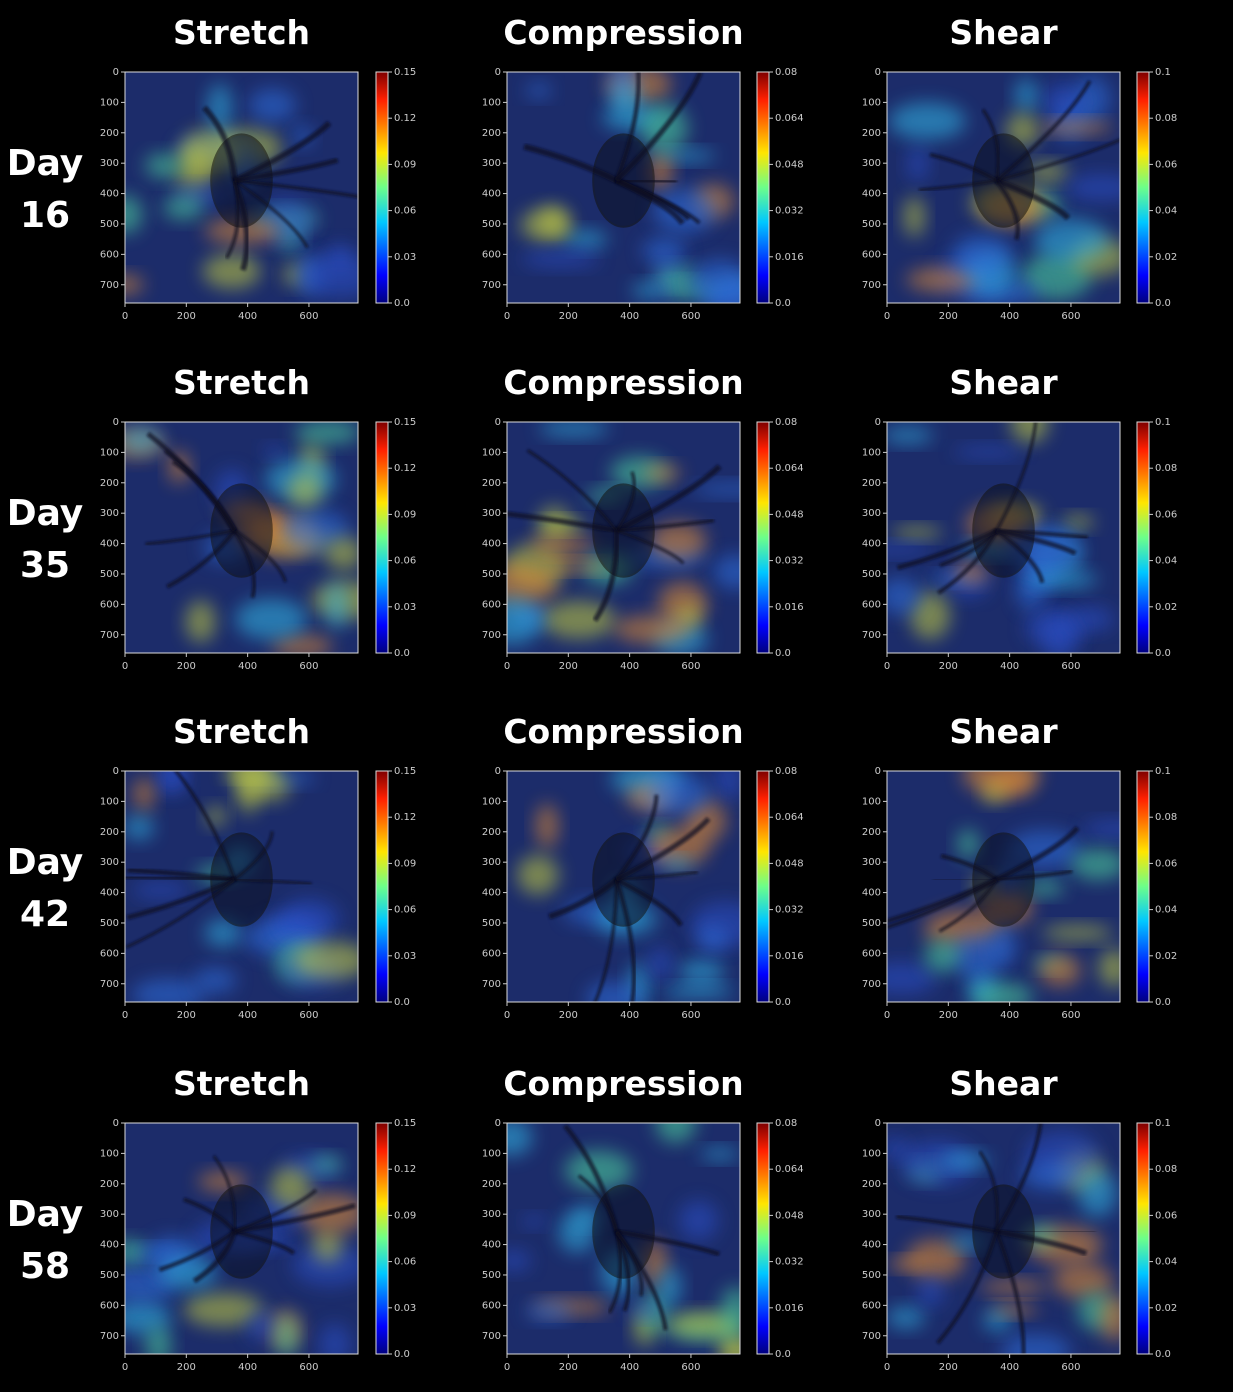  Describe the element at coordinates (1166, 514) in the screenshot. I see `colorbar-tick-label: 0.06` at that location.